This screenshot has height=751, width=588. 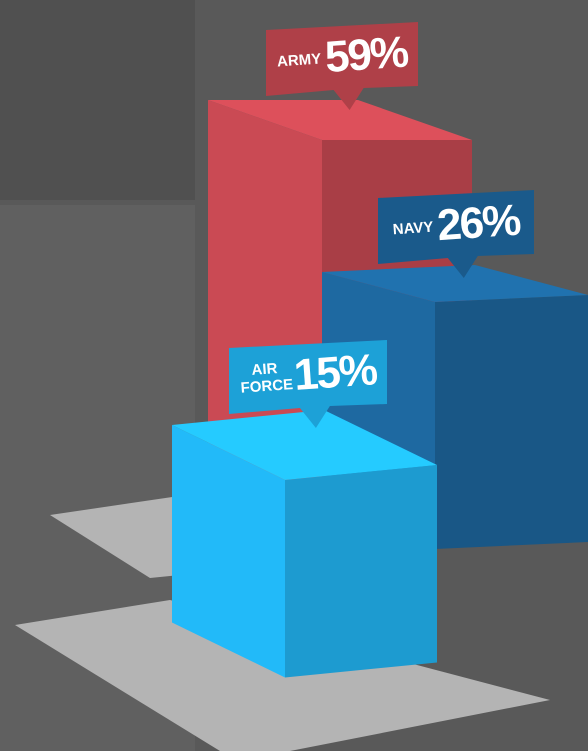 What do you see at coordinates (478, 223) in the screenshot?
I see `value-label: 26%` at bounding box center [478, 223].